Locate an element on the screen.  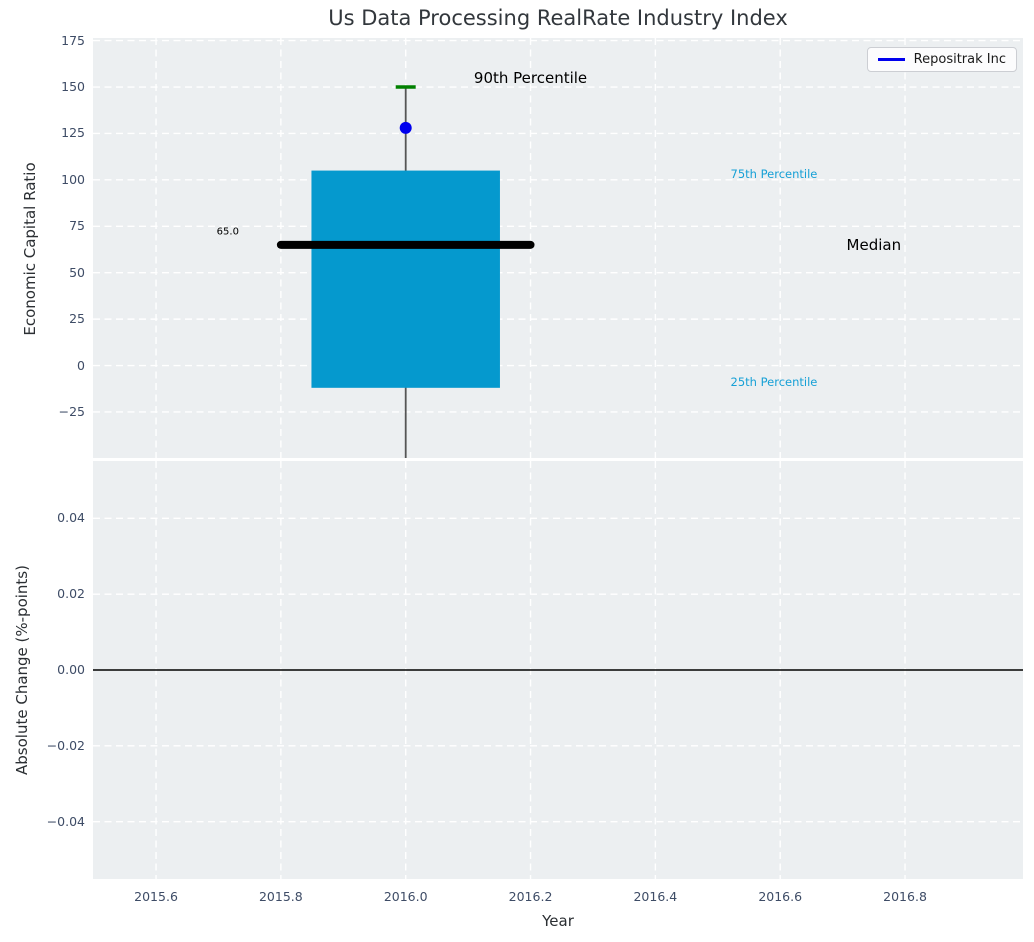
y-tick-label: 75 is located at coordinates (77, 226).